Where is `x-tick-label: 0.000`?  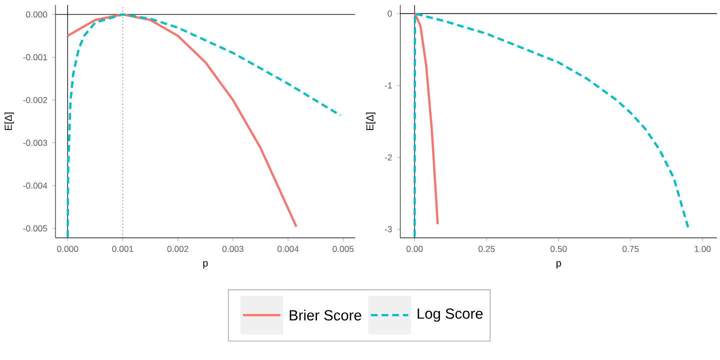 x-tick-label: 0.000 is located at coordinates (67, 249).